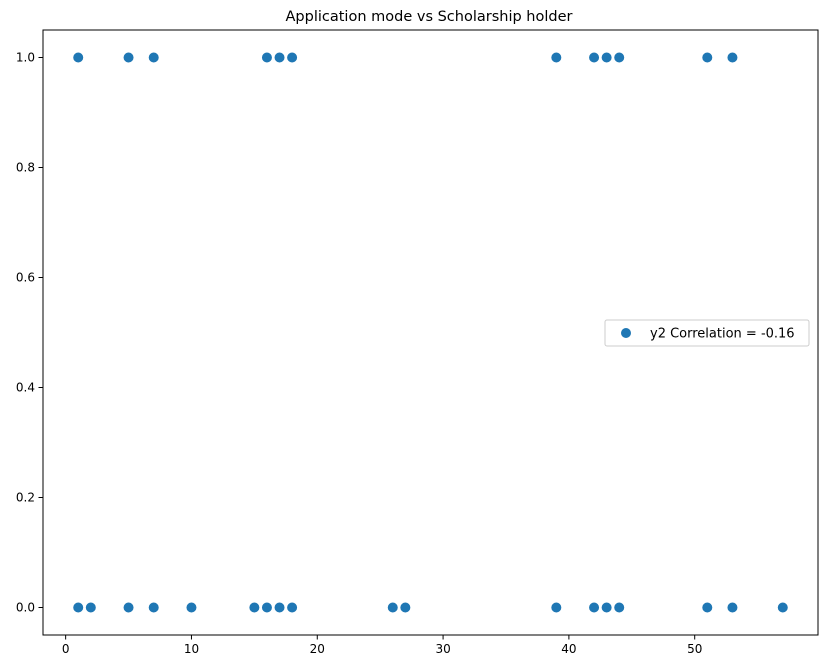  Describe the element at coordinates (382, 645) in the screenshot. I see `x-axis: 0 10 20 30 40 50` at that location.